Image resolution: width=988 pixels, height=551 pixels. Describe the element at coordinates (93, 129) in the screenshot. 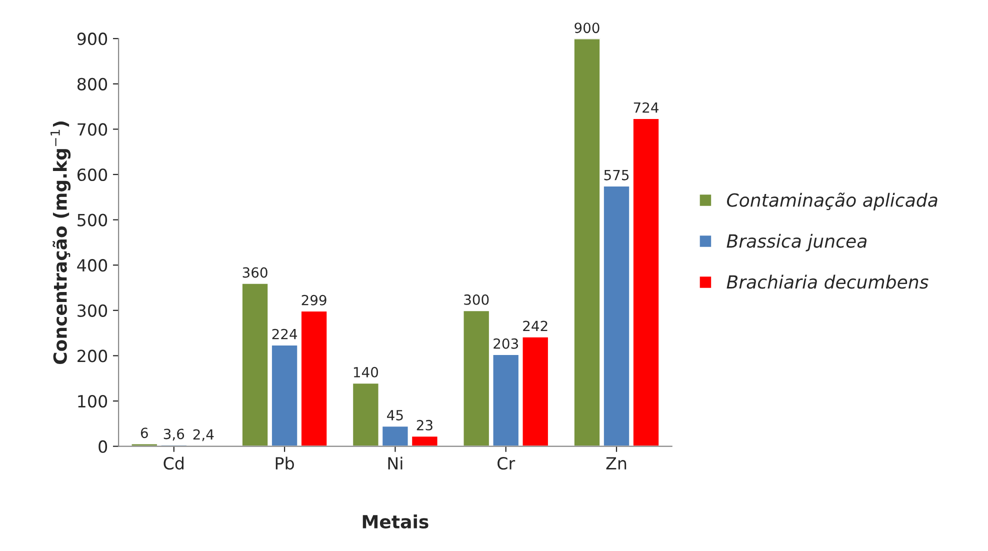

I see `y-tick-label: 700` at that location.